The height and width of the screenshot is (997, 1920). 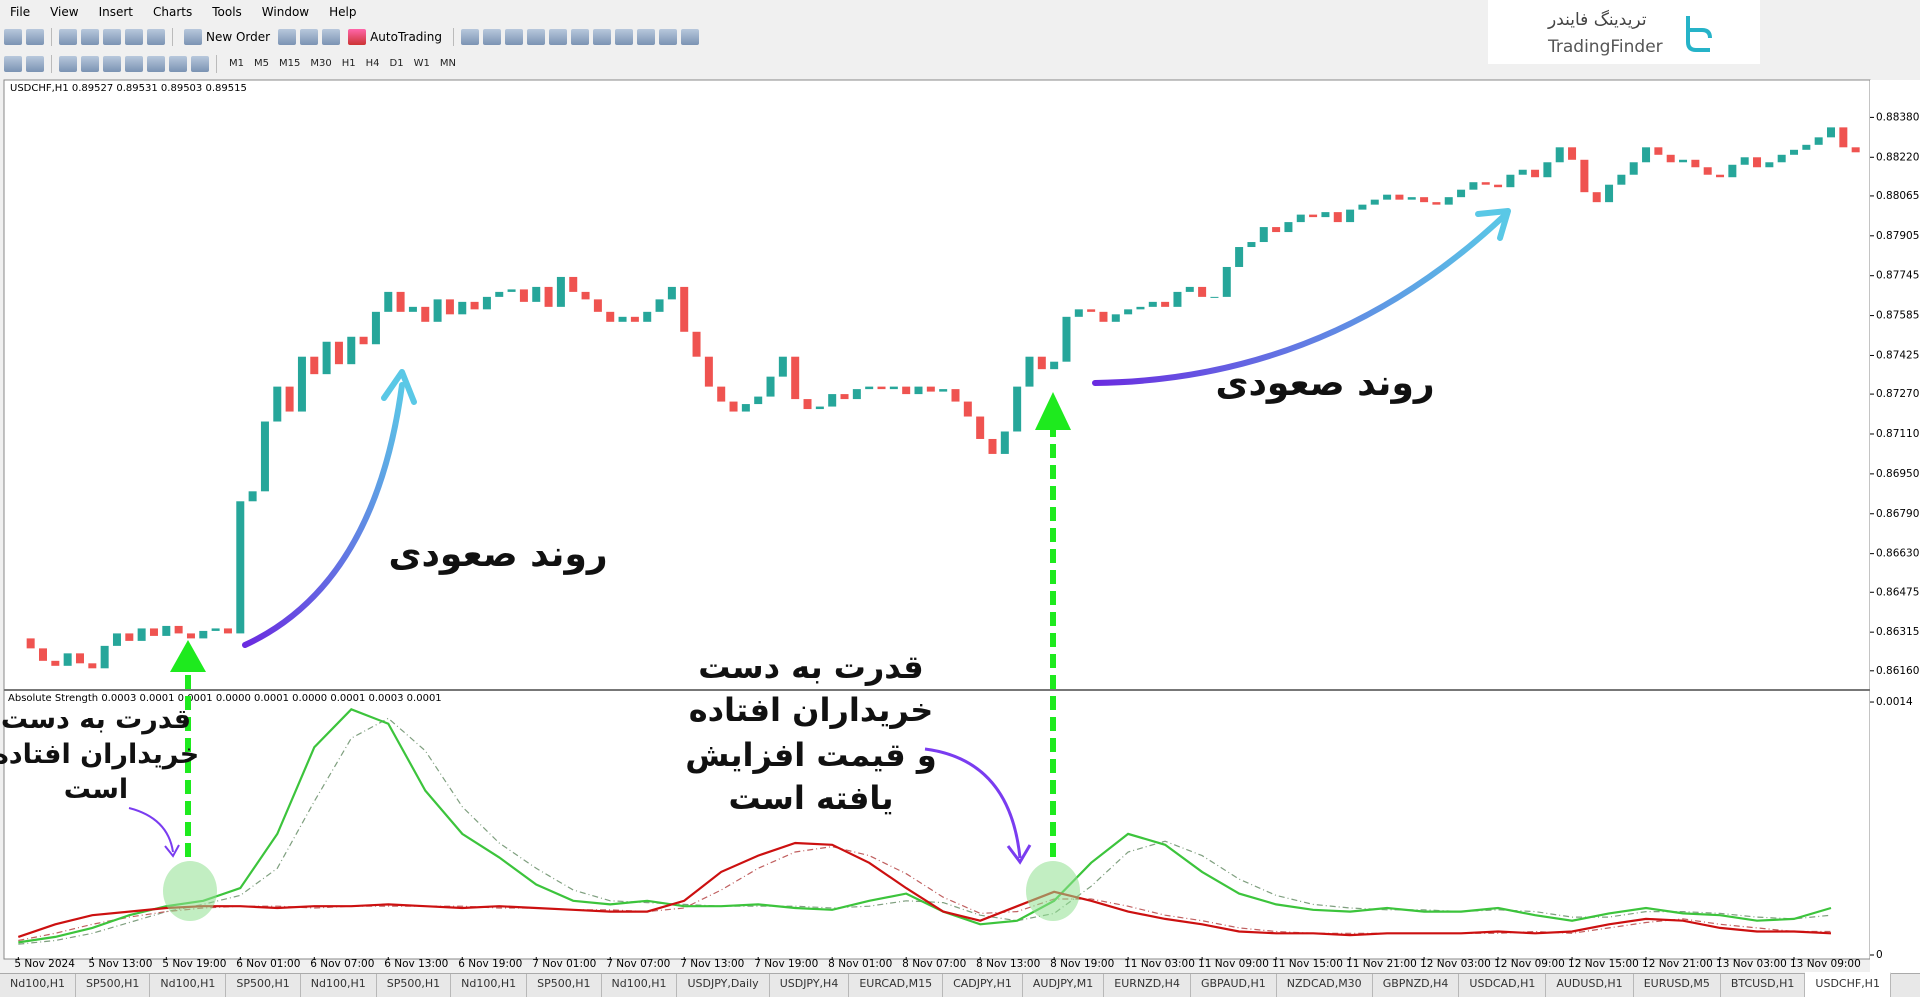 What do you see at coordinates (395, 36) in the screenshot?
I see `auto-trading-button: AutoTrading` at bounding box center [395, 36].